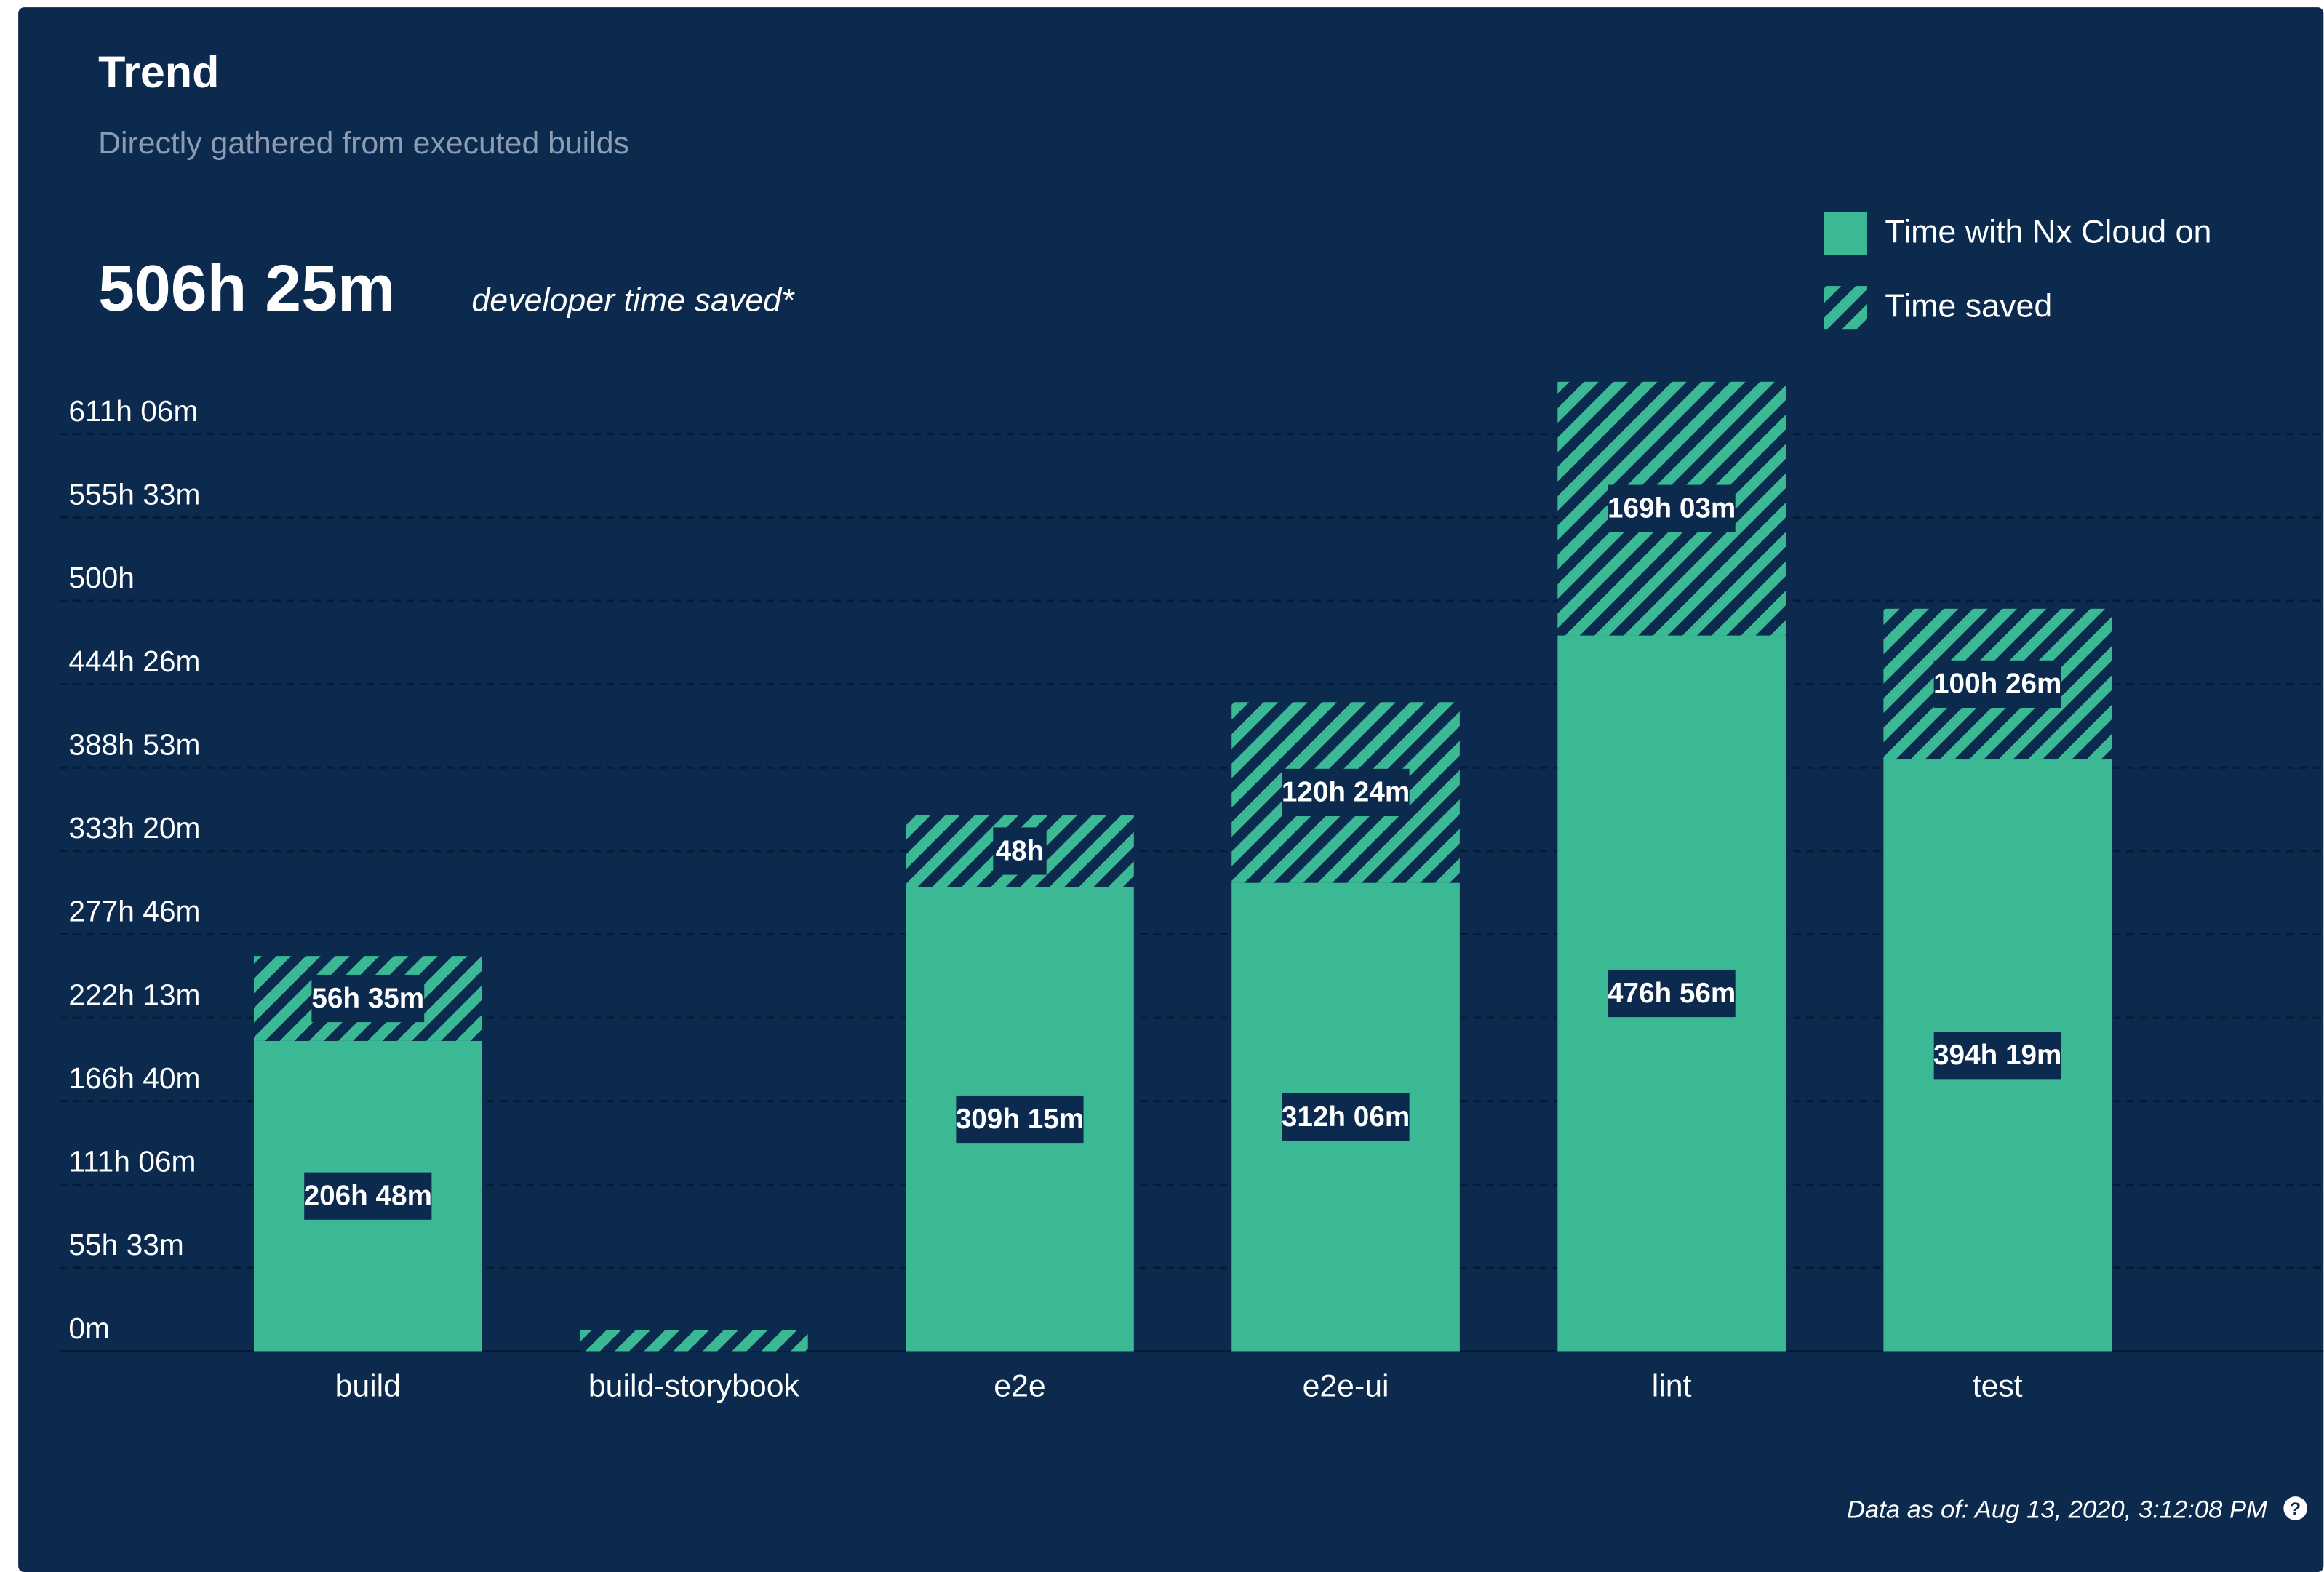  I want to click on total-saved: 506h 25m, so click(247, 288).